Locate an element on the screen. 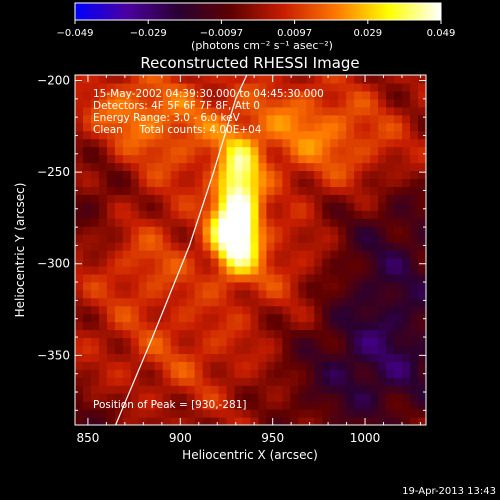 Image resolution: width=500 pixels, height=500 pixels. colorbar-tick-label: −0.049 is located at coordinates (74, 33).